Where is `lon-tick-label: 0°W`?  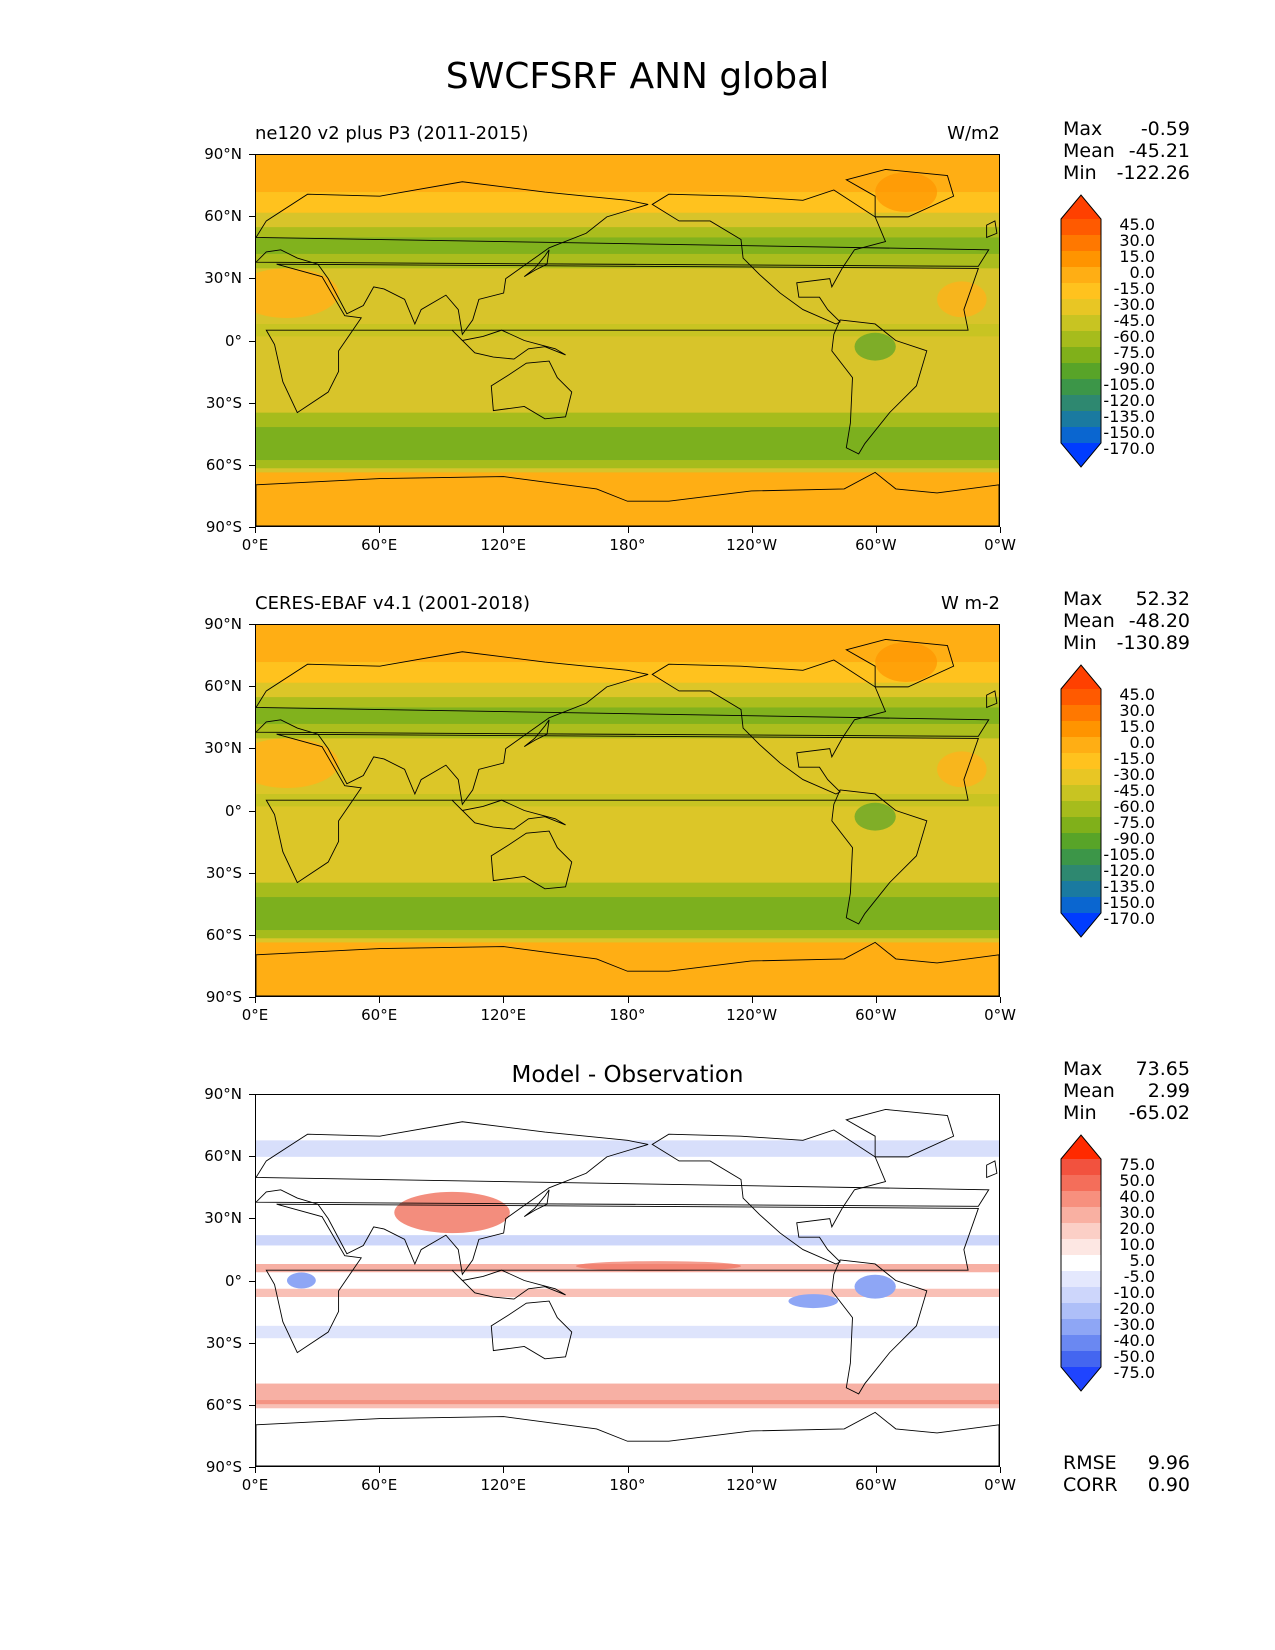 lon-tick-label: 0°W is located at coordinates (1000, 1485).